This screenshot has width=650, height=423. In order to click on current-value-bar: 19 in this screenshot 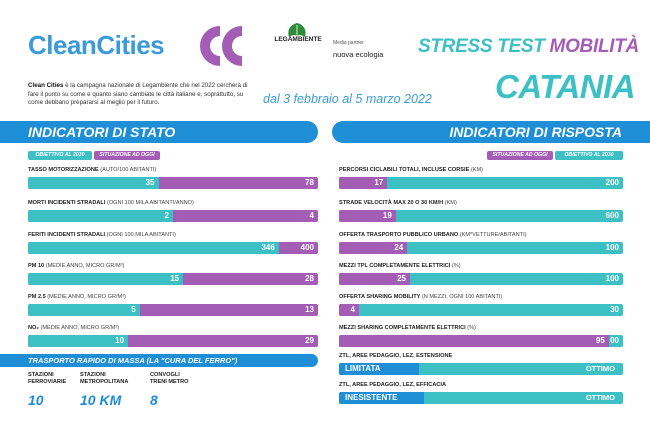, I will do `click(367, 216)`.